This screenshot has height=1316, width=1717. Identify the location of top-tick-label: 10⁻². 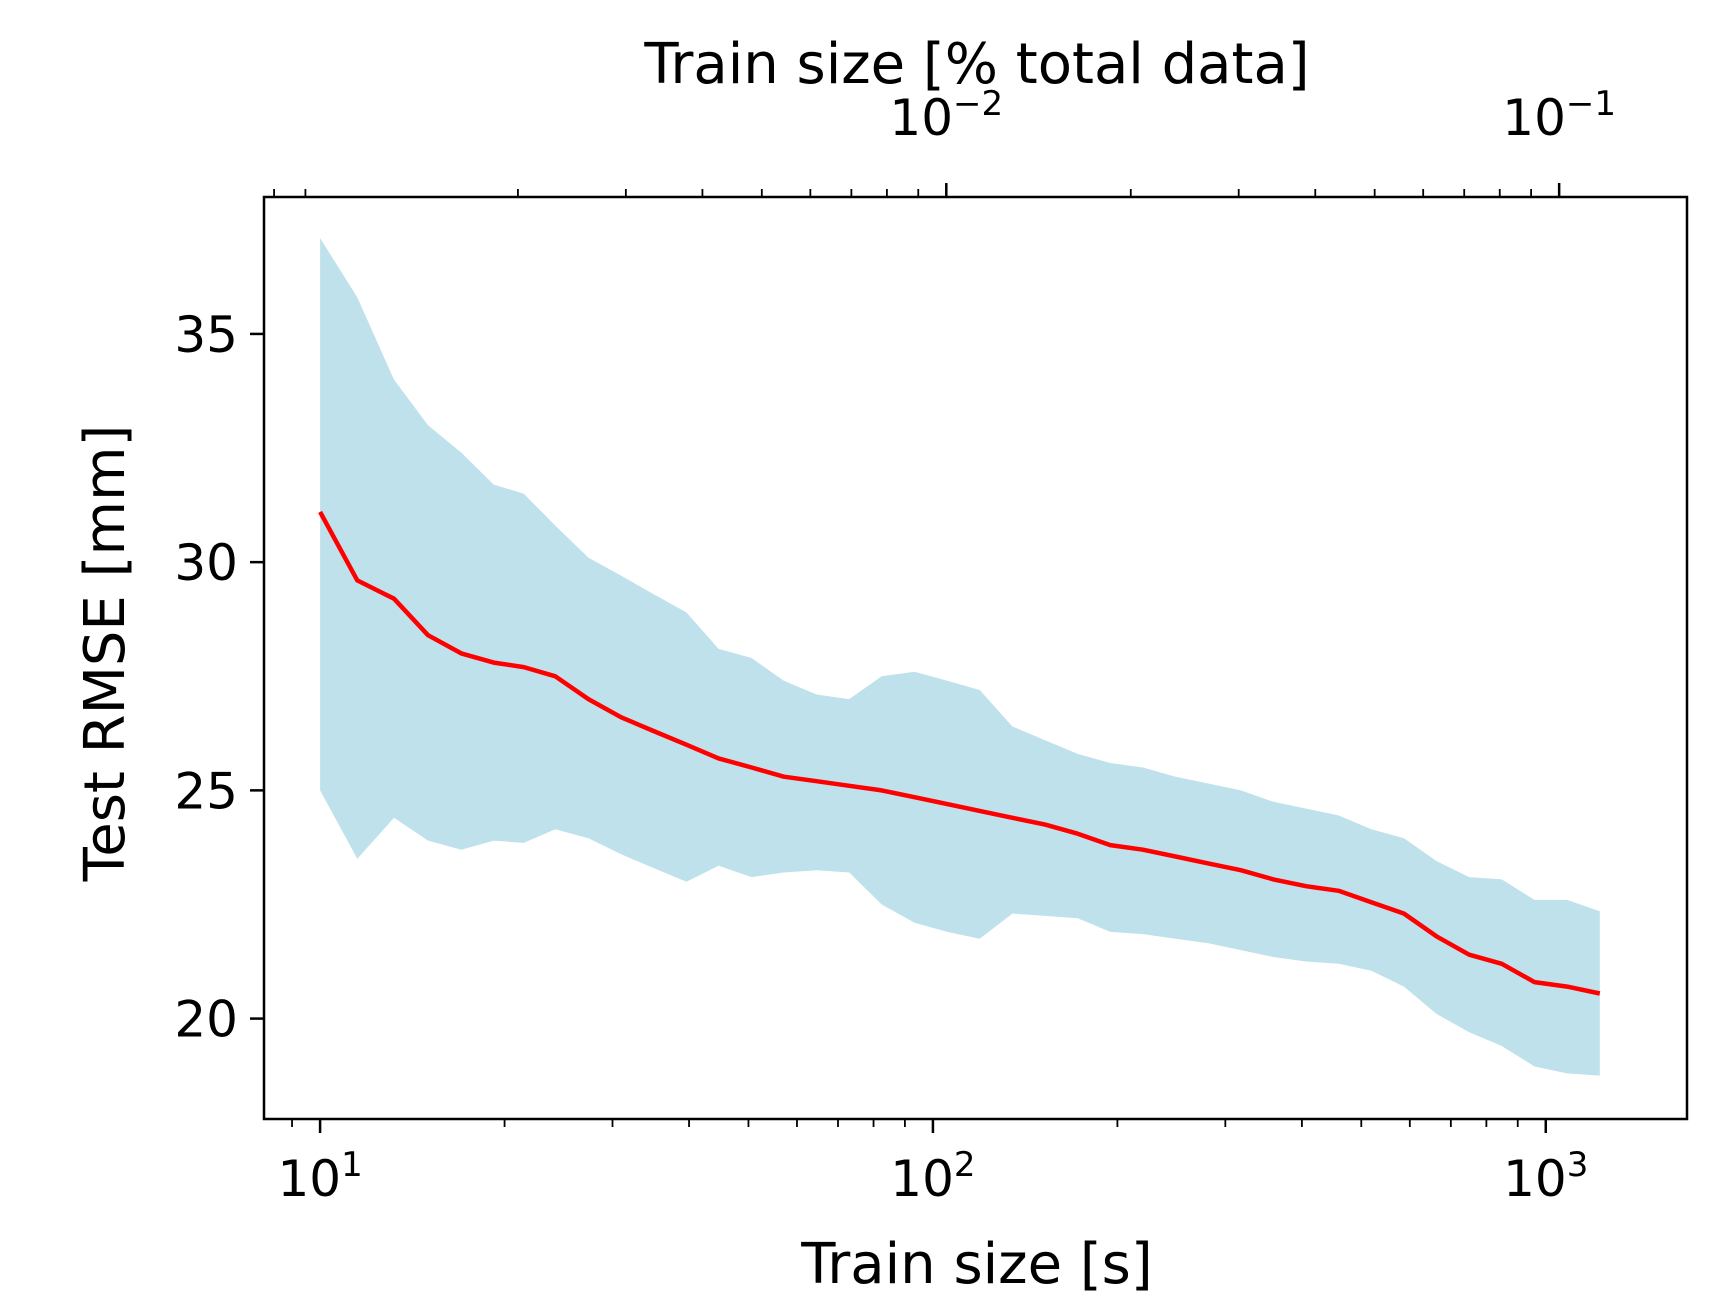
(946, 115).